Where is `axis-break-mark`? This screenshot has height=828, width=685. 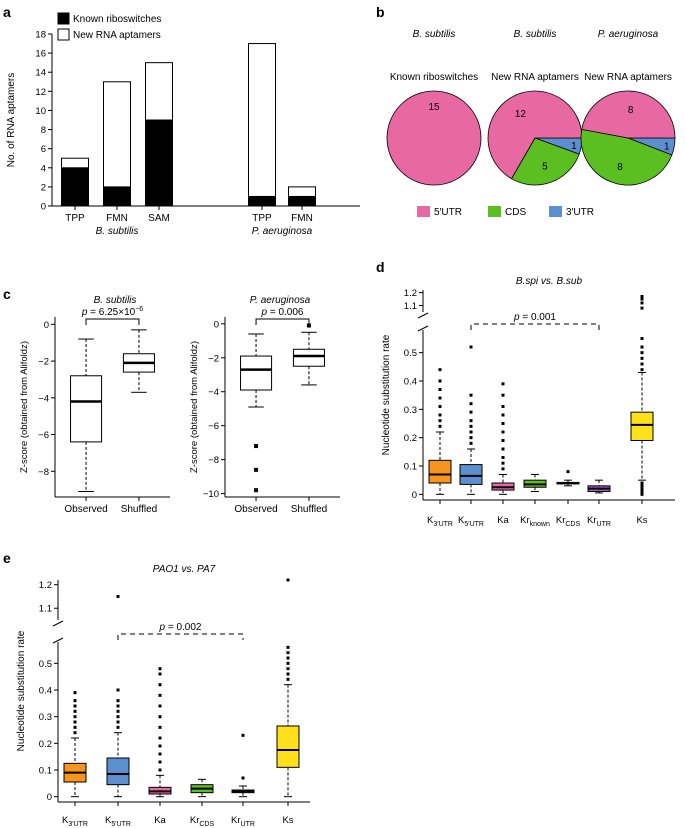 axis-break-mark is located at coordinates (58, 640).